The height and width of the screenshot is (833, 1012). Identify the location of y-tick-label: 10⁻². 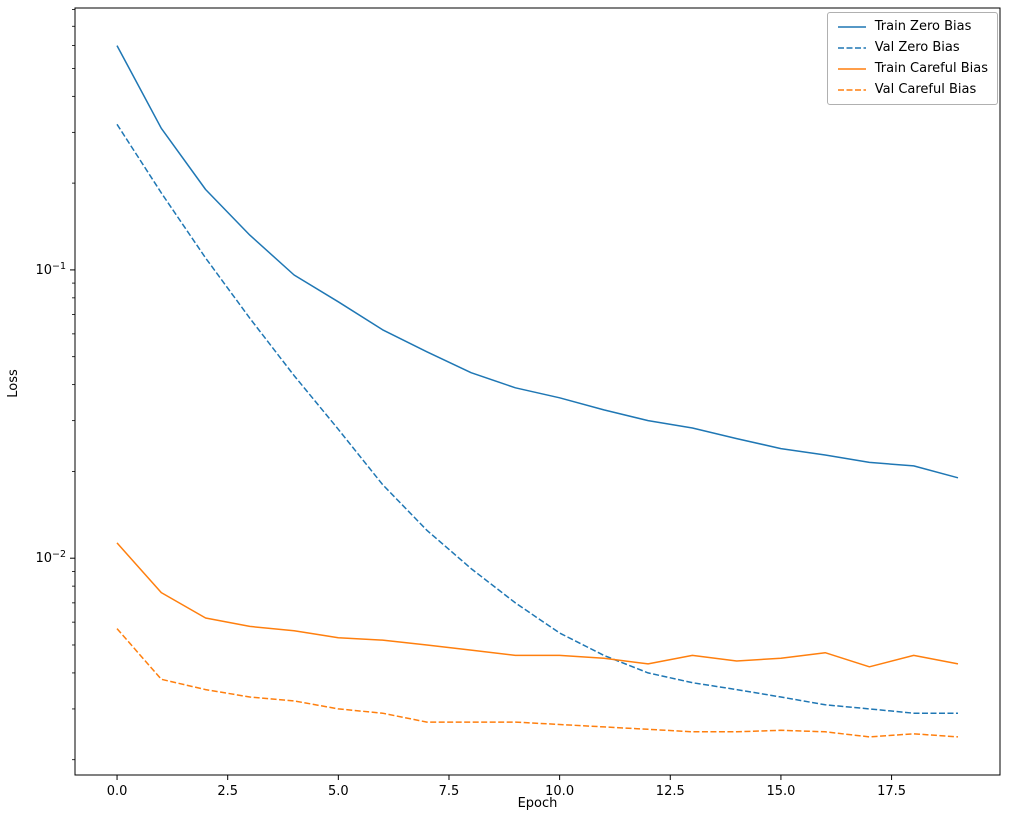
(50, 557).